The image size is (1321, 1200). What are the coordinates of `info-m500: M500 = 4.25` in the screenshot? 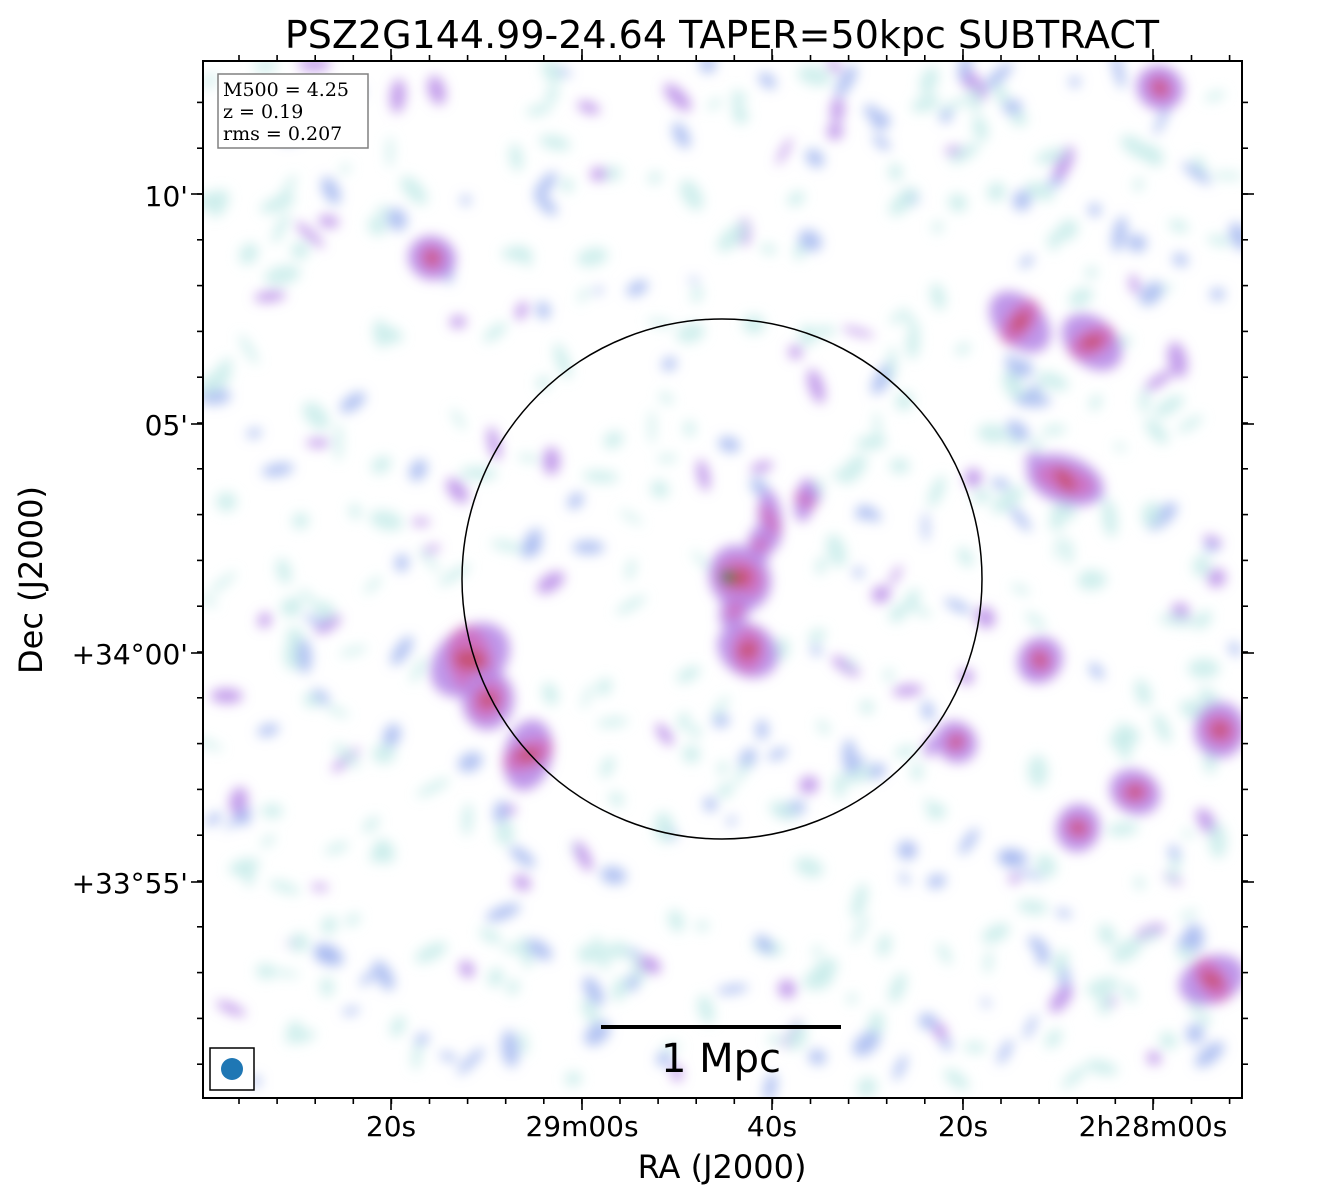 It's located at (286, 90).